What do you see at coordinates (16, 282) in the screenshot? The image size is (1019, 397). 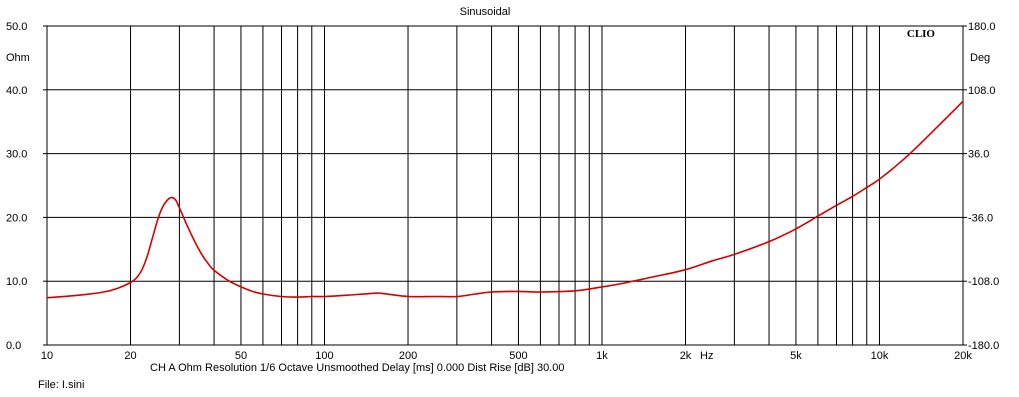 I see `y-left-tick-label: 10.0` at bounding box center [16, 282].